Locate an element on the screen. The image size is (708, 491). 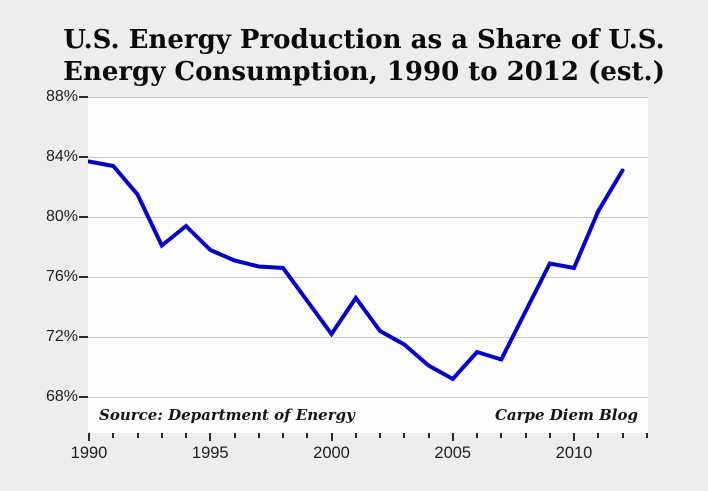
x-axis-tick-1992 is located at coordinates (137, 435).